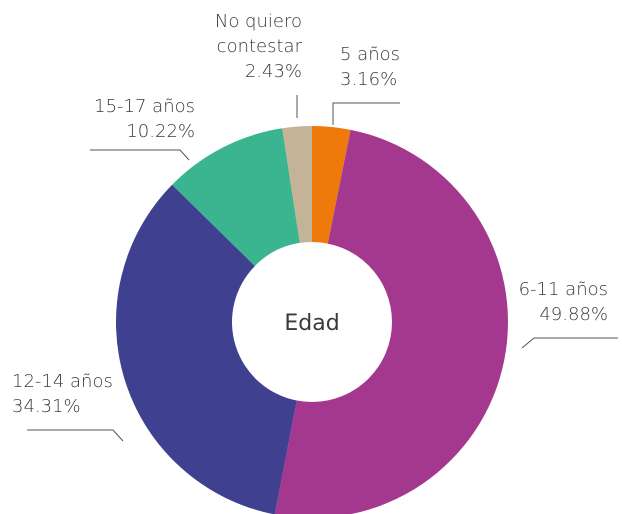 Image resolution: width=622 pixels, height=514 pixels. What do you see at coordinates (72, 394) in the screenshot?
I see `slice-label: 12-14 años 34.31%` at bounding box center [72, 394].